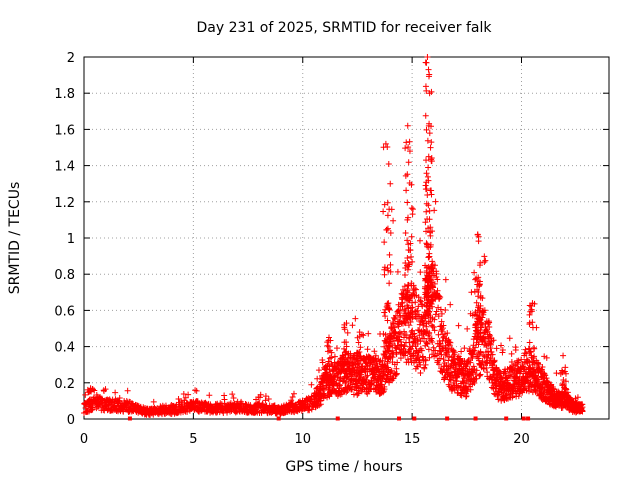 Image resolution: width=640 pixels, height=480 pixels. Describe the element at coordinates (64, 311) in the screenshot. I see `y-tick-label: 0.6` at that location.